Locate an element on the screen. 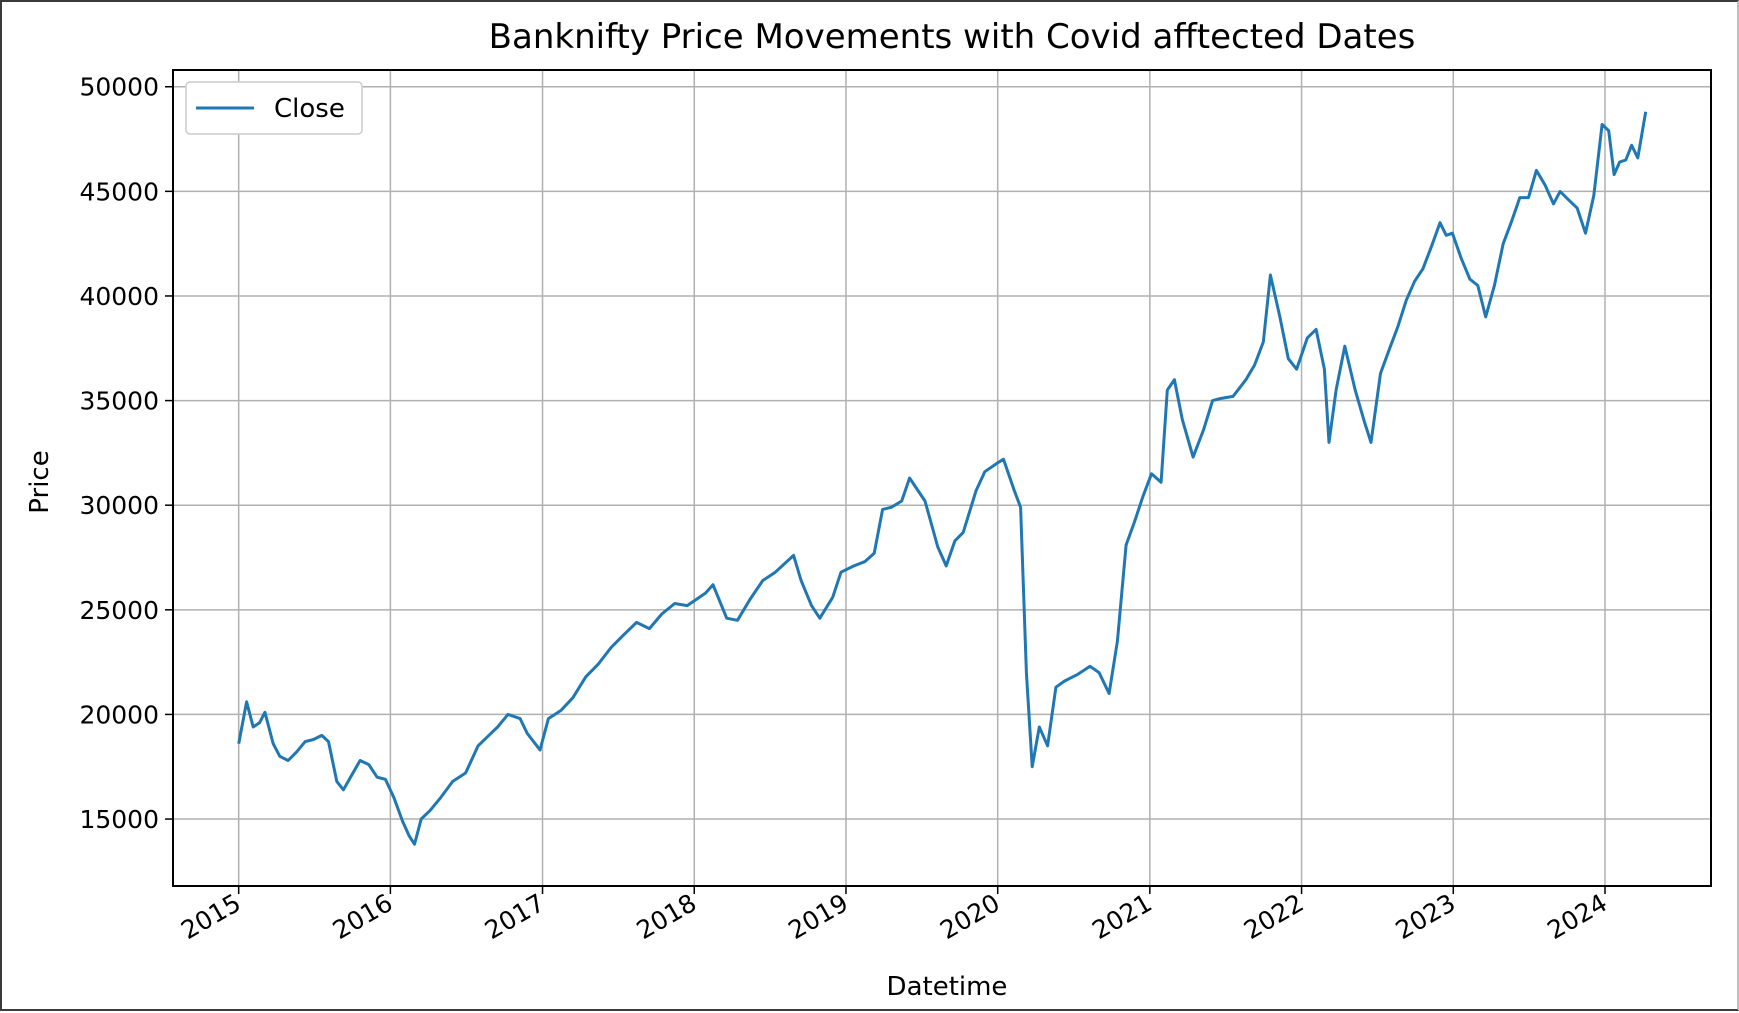  x-tick-label: 2022 is located at coordinates (1274, 916).